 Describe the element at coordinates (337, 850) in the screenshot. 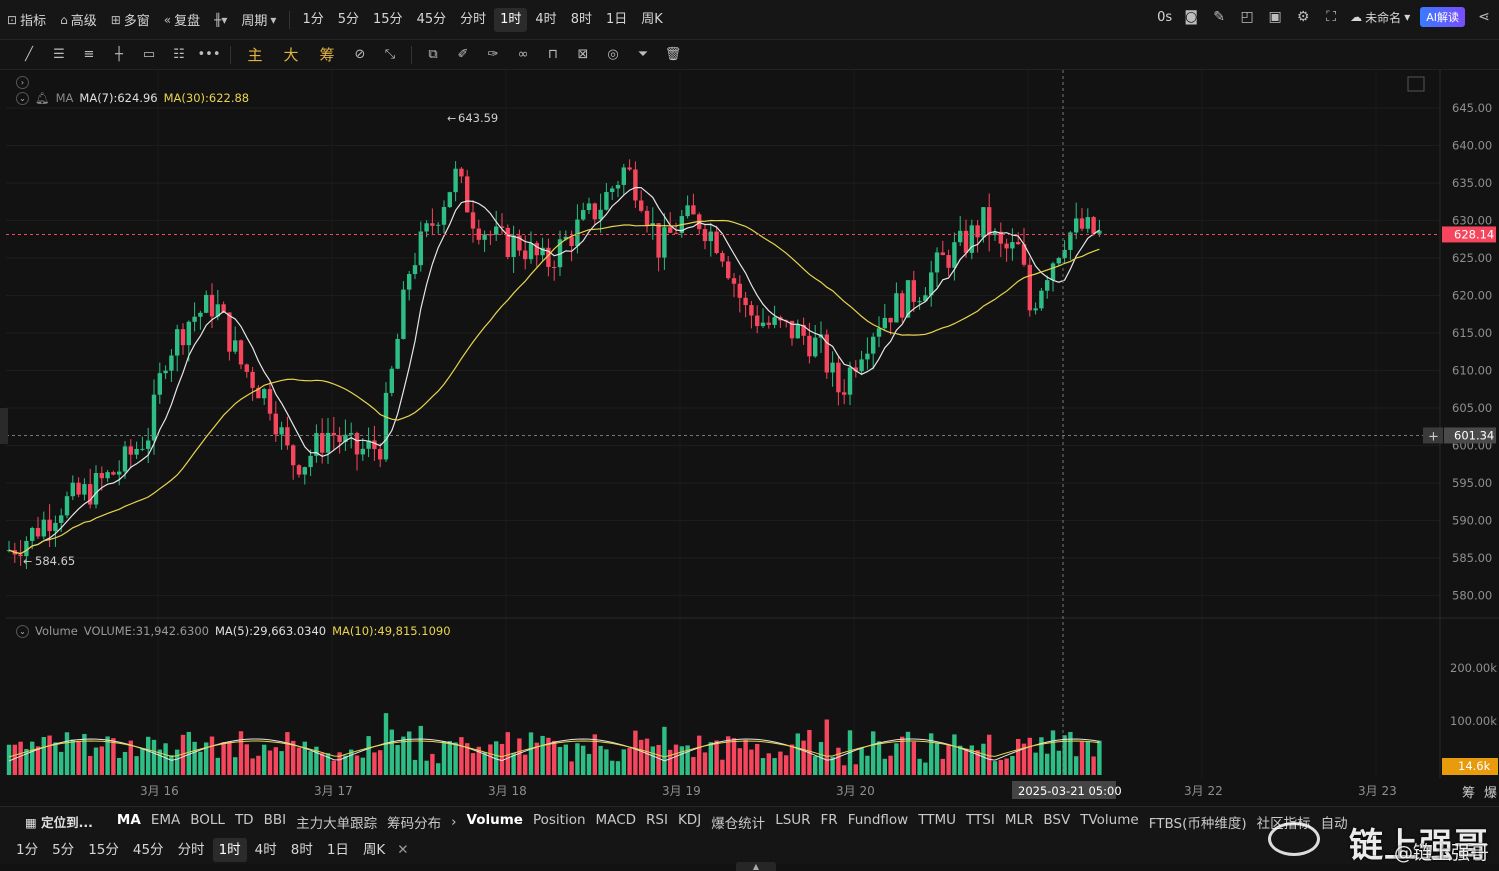

I see `bottom-interval-tab: 1日` at that location.